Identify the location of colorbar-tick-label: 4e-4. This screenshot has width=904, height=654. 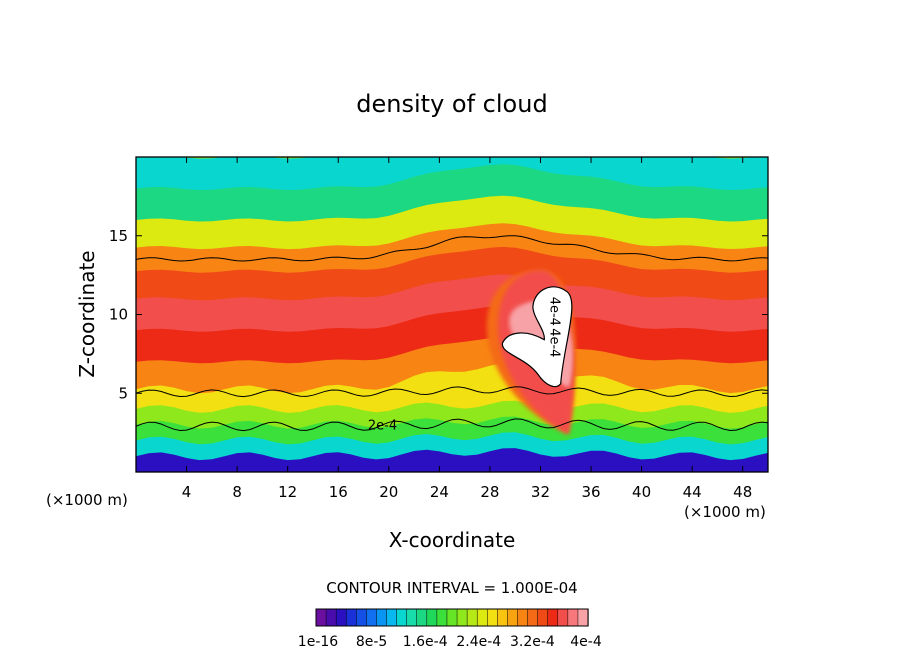
(586, 642).